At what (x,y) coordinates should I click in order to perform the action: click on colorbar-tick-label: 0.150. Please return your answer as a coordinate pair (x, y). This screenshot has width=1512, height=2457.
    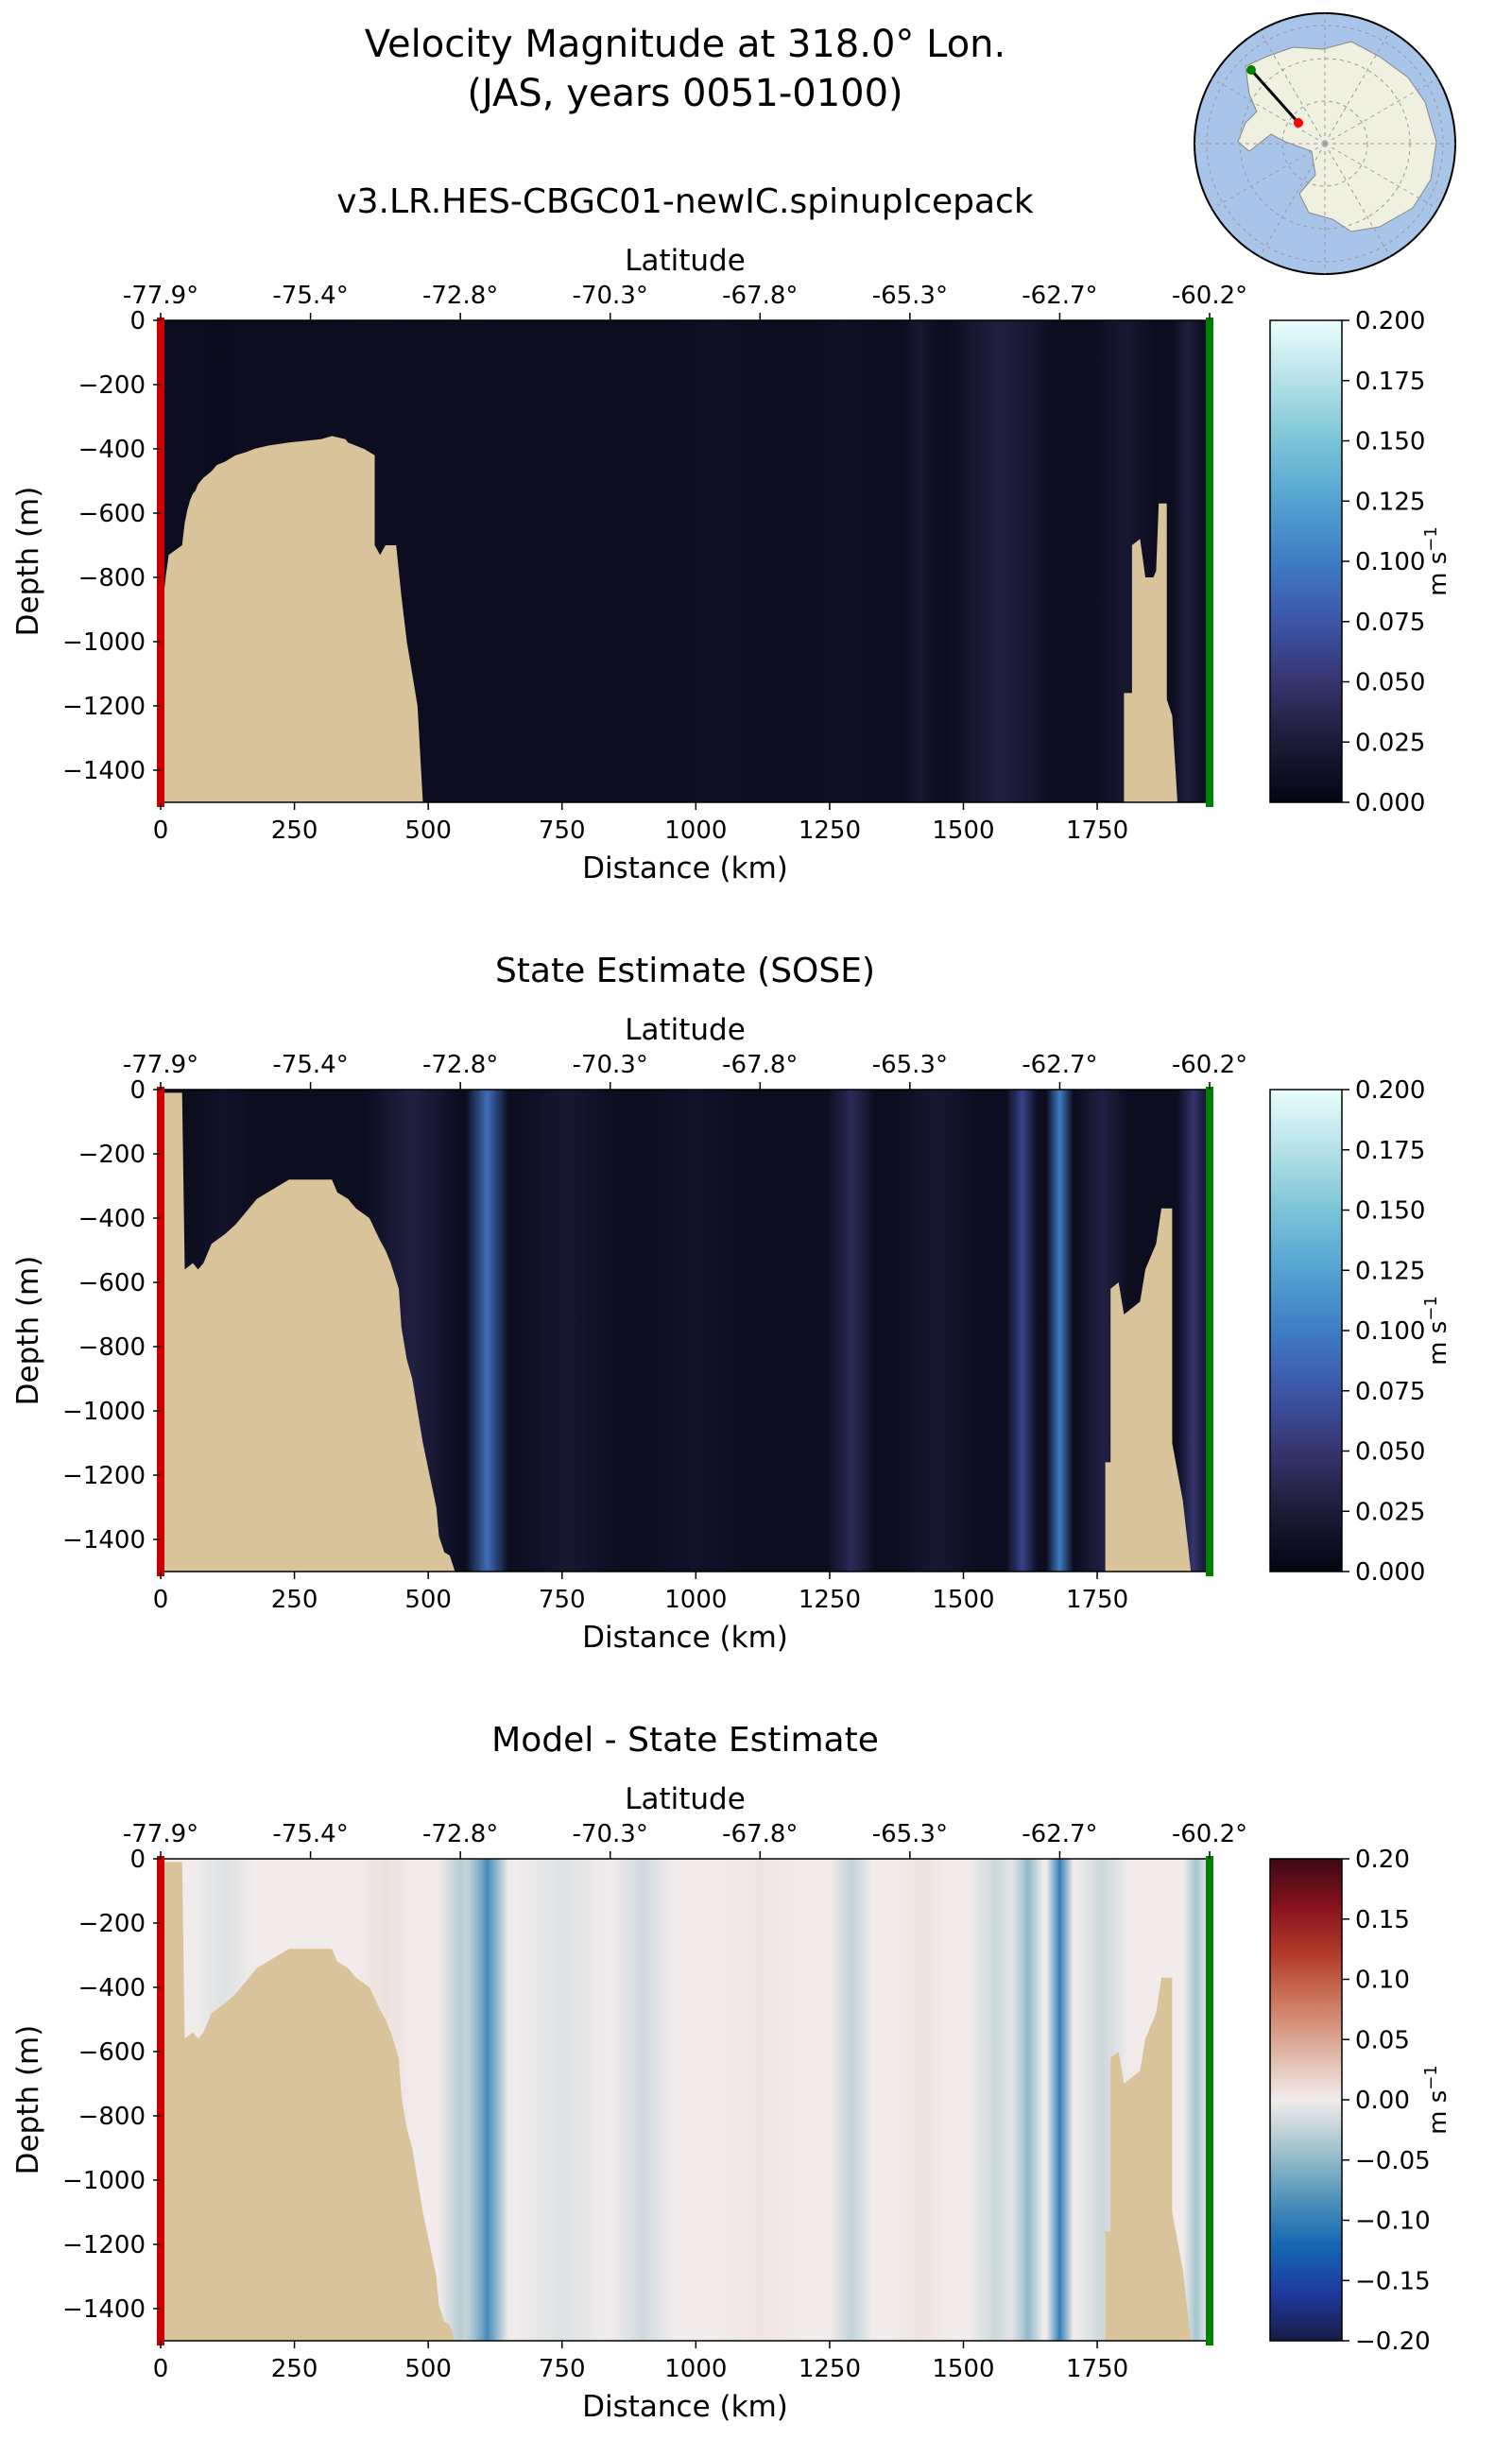
    Looking at the image, I should click on (1390, 1211).